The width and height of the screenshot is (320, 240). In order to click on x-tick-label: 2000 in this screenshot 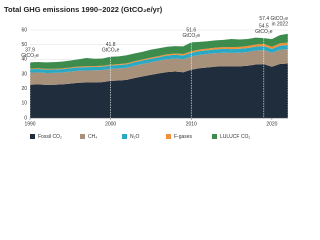, I will do `click(110, 124)`.